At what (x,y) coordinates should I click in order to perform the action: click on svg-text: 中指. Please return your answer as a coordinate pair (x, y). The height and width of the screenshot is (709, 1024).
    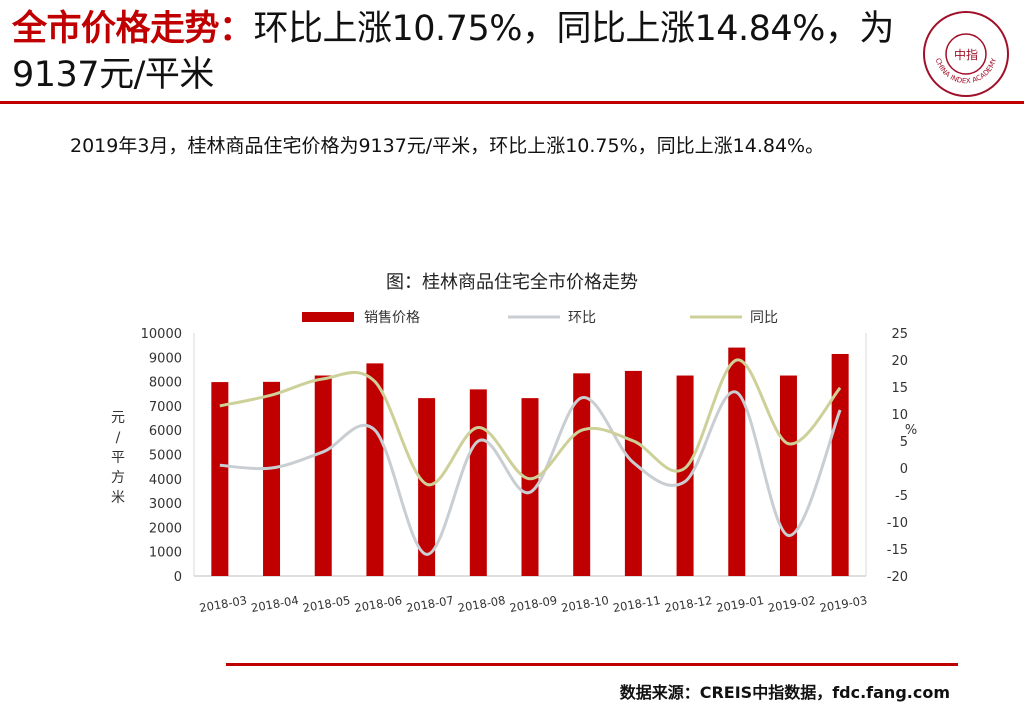
    Looking at the image, I should click on (966, 54).